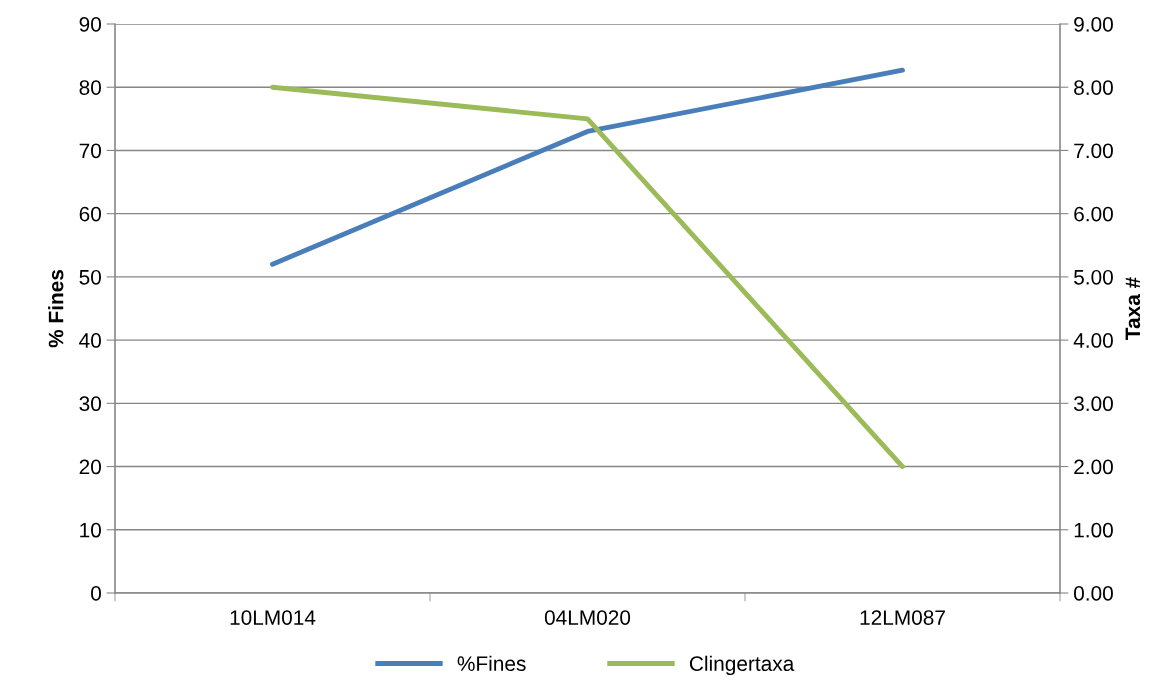 The height and width of the screenshot is (687, 1172). Describe the element at coordinates (273, 617) in the screenshot. I see `x-tick-label: 10LM014` at that location.